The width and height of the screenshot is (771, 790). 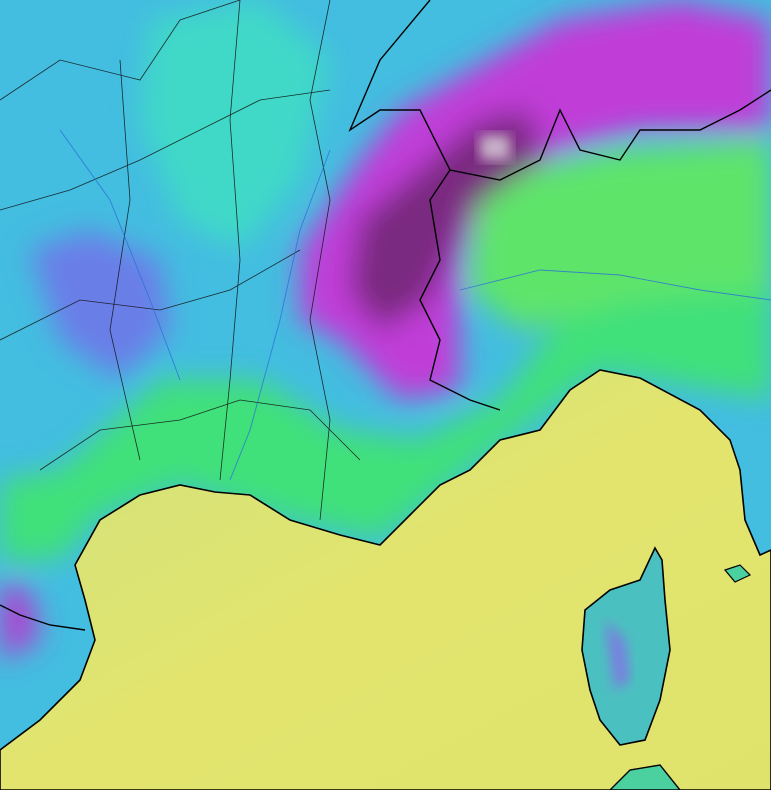 What do you see at coordinates (737, 573) in the screenshot?
I see `elba` at bounding box center [737, 573].